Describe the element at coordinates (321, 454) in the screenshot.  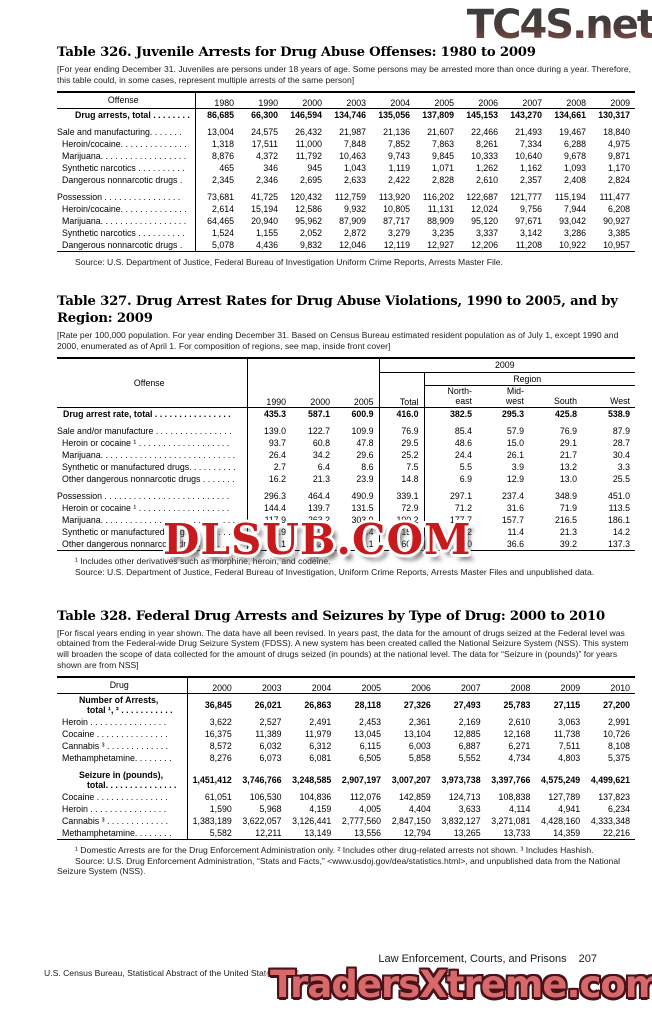
I see `value-cell: 34.2` at that location.